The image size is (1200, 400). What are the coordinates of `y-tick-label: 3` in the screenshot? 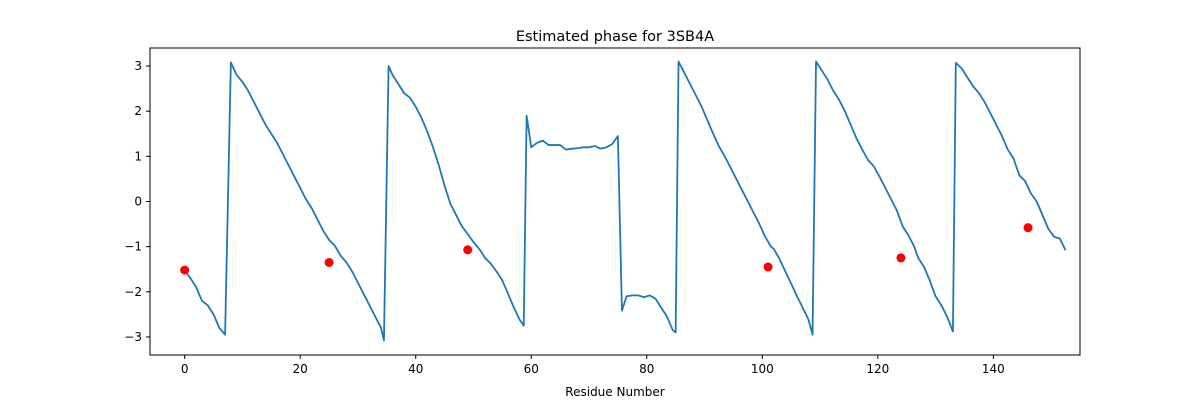 It's located at (138, 66).